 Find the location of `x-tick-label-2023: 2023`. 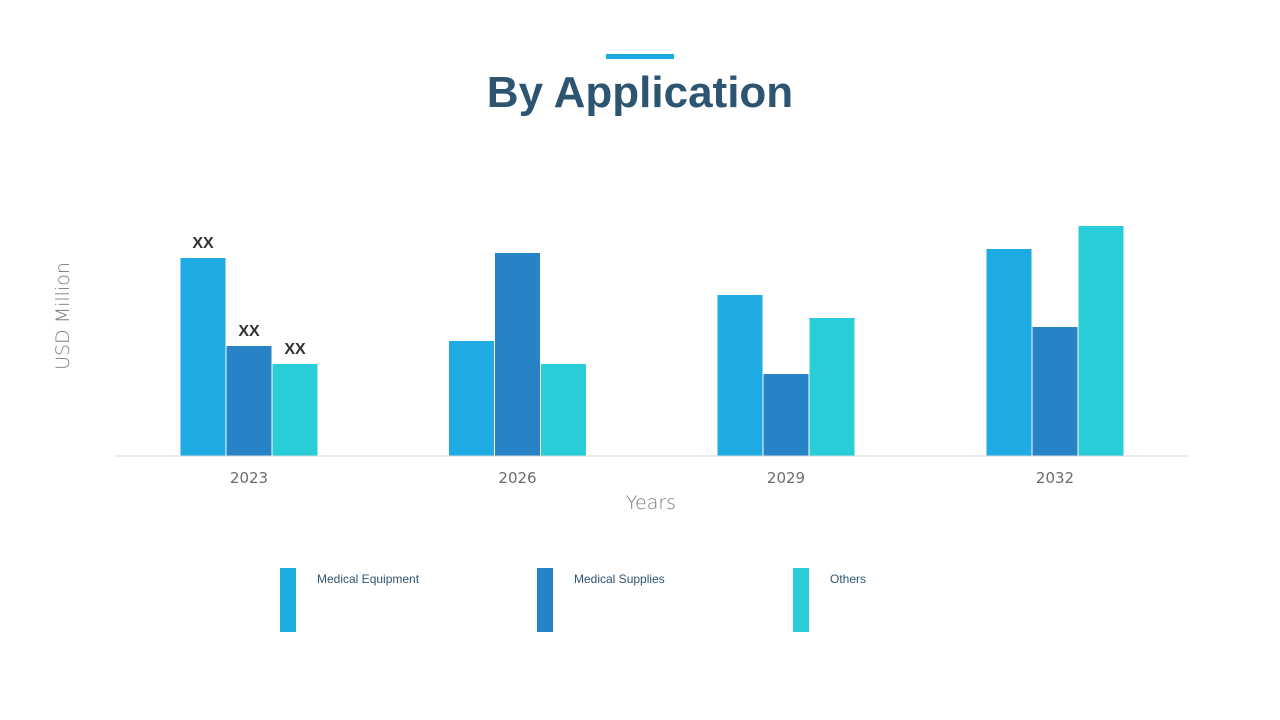

x-tick-label-2023: 2023 is located at coordinates (249, 478).